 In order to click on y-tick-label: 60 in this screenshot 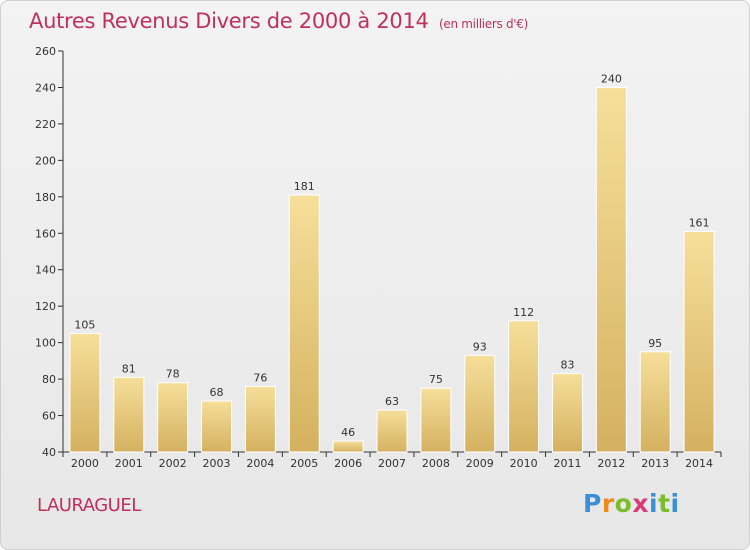, I will do `click(49, 416)`.